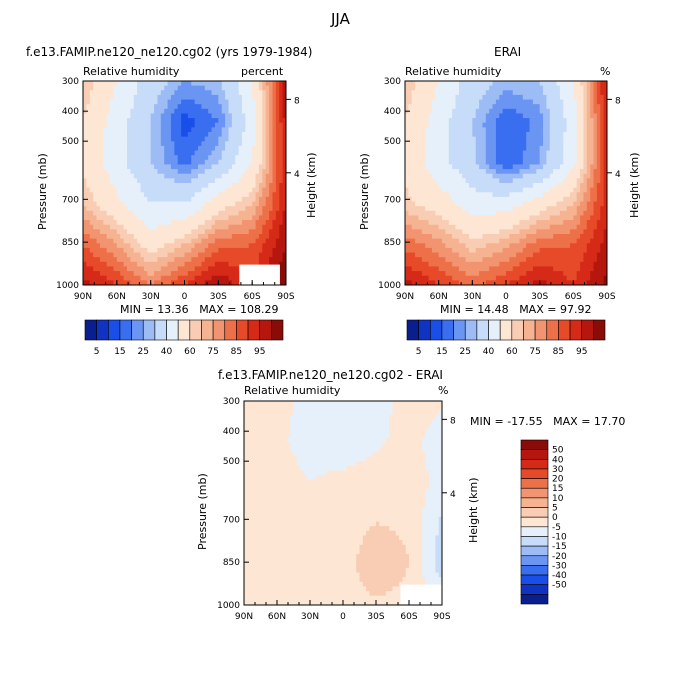  What do you see at coordinates (262, 71) in the screenshot?
I see `panel-model-right-label: percent` at bounding box center [262, 71].